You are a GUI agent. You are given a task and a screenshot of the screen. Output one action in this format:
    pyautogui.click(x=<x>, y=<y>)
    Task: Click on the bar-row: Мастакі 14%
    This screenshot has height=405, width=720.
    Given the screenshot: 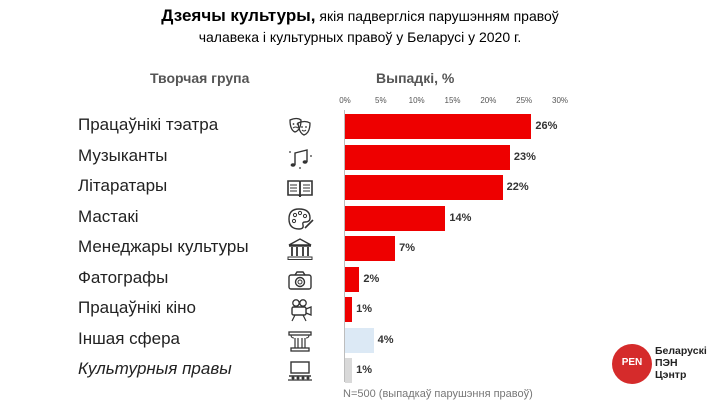 What is the action you would take?
    pyautogui.click(x=360, y=219)
    